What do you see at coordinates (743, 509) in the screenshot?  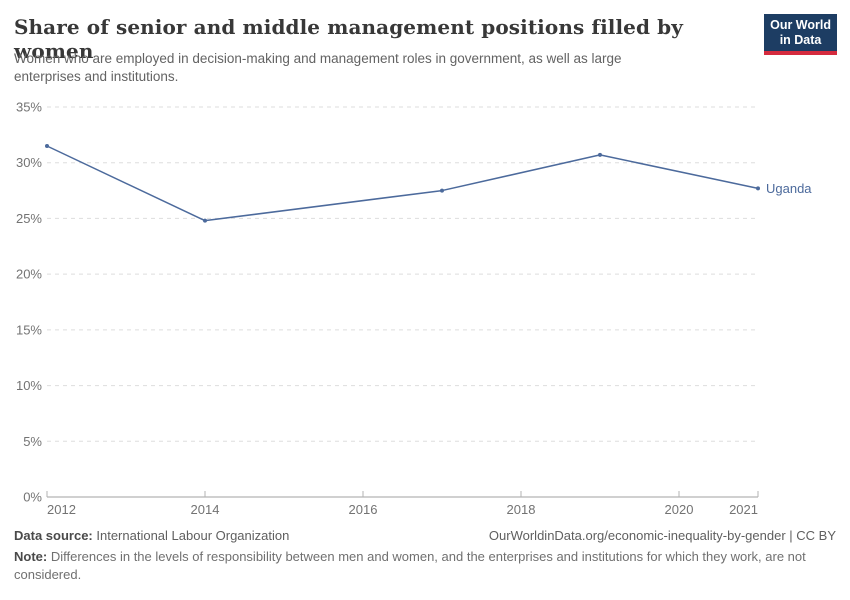 I see `x-tick-label: 2021` at bounding box center [743, 509].